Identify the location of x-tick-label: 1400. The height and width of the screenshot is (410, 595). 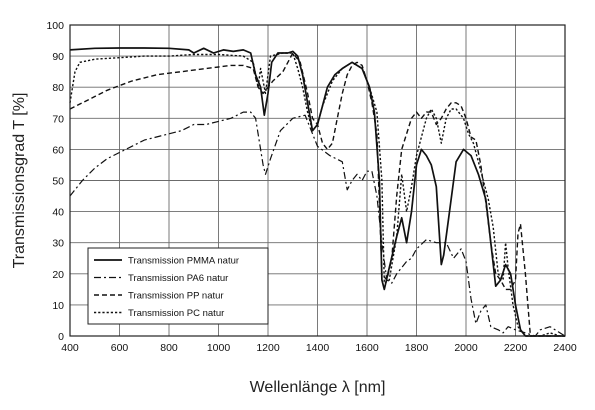
(318, 348).